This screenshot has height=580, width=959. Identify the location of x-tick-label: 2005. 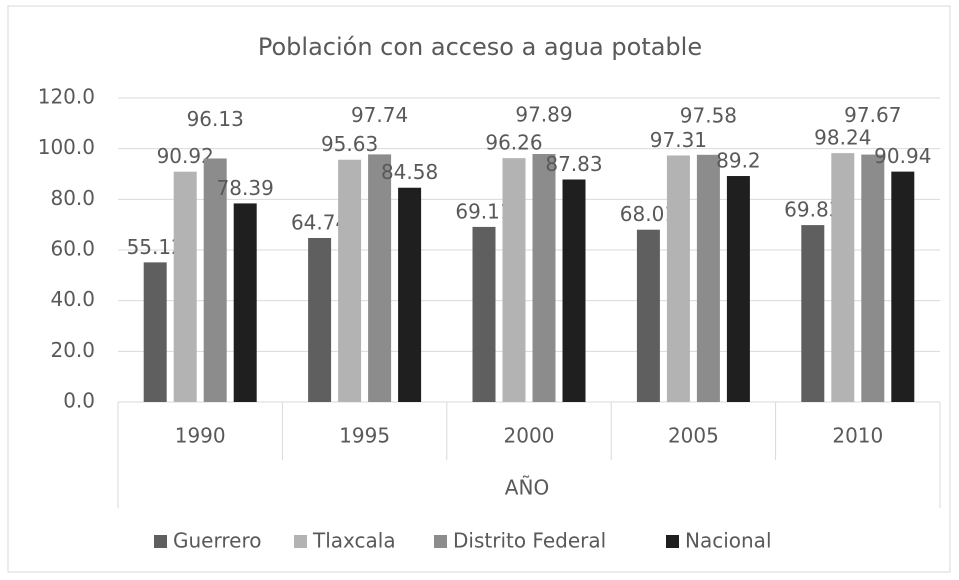
(693, 436).